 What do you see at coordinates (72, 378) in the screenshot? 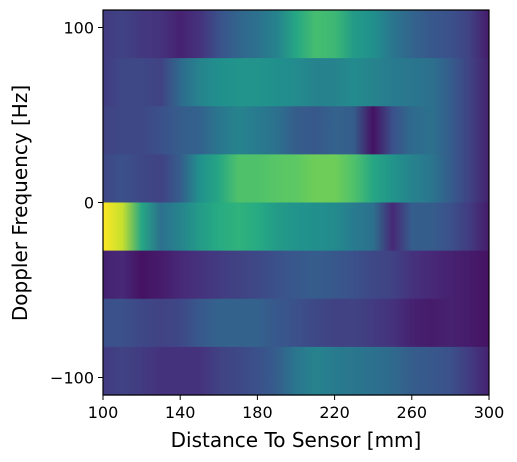
I see `y-tick-label: −100` at bounding box center [72, 378].